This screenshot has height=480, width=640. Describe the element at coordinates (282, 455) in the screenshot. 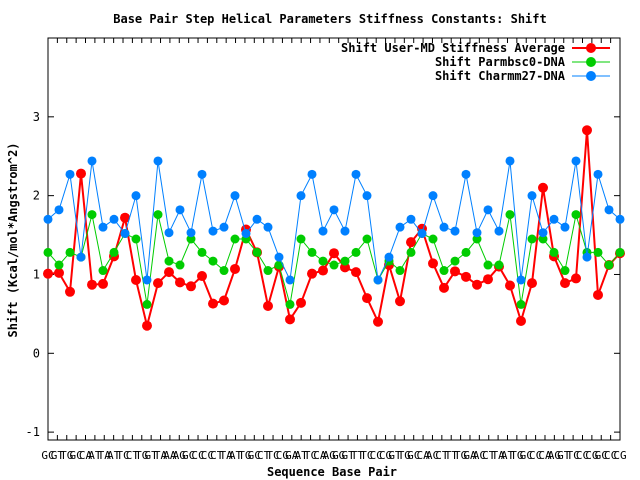

I see `x-tick-label: CG` at that location.